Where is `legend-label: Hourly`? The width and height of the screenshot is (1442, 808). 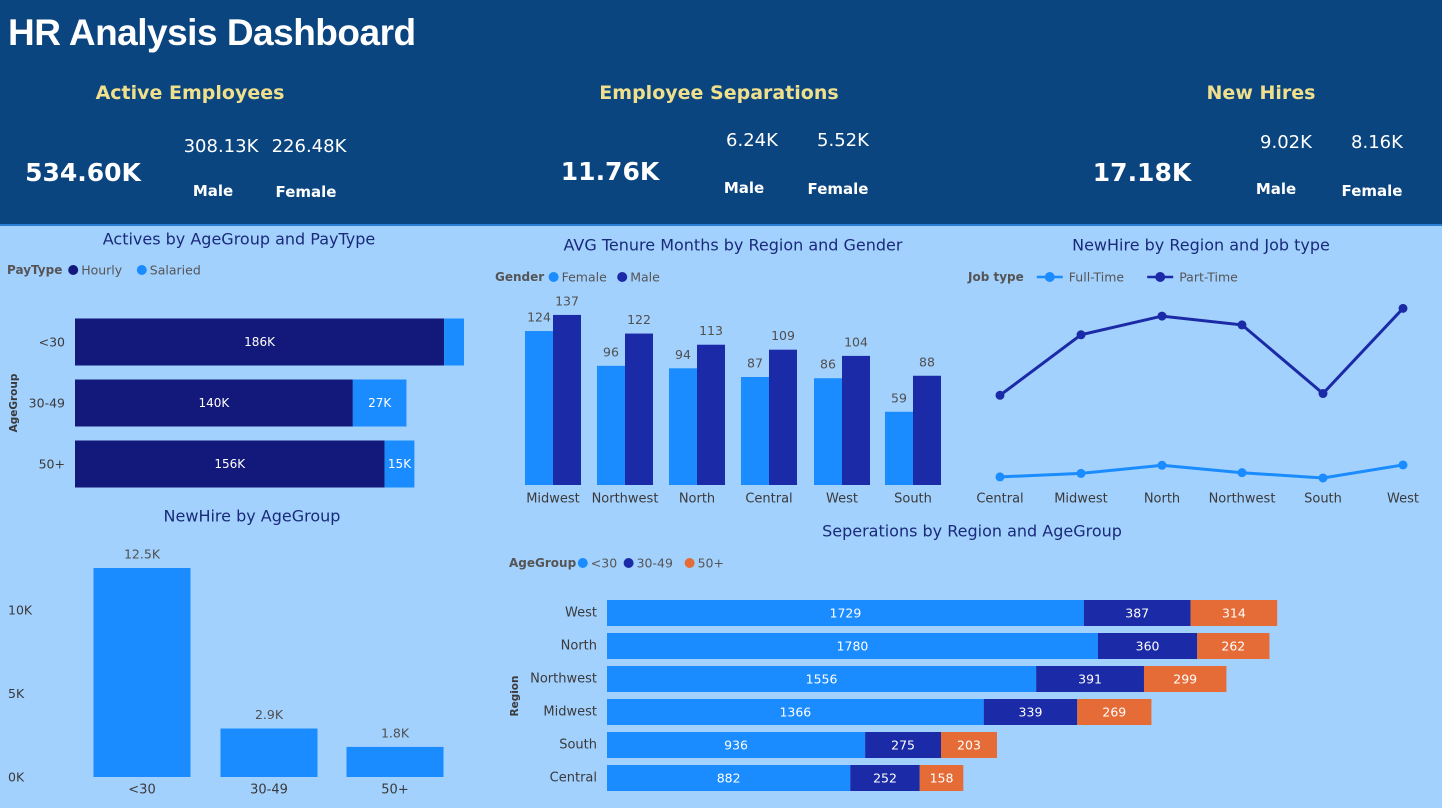
legend-label: Hourly is located at coordinates (102, 270).